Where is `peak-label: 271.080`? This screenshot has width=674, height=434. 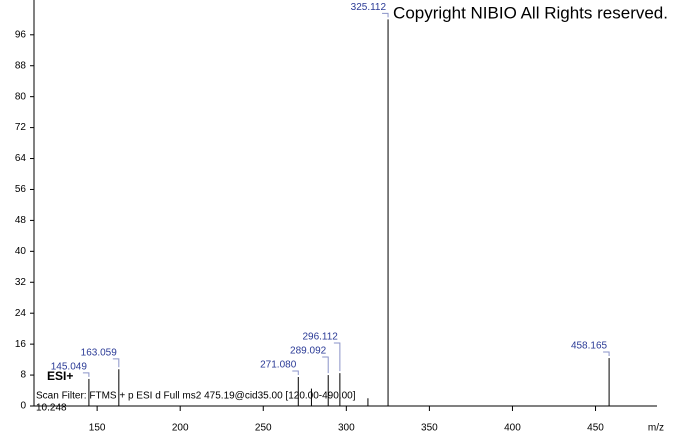 peak-label: 271.080 is located at coordinates (278, 365).